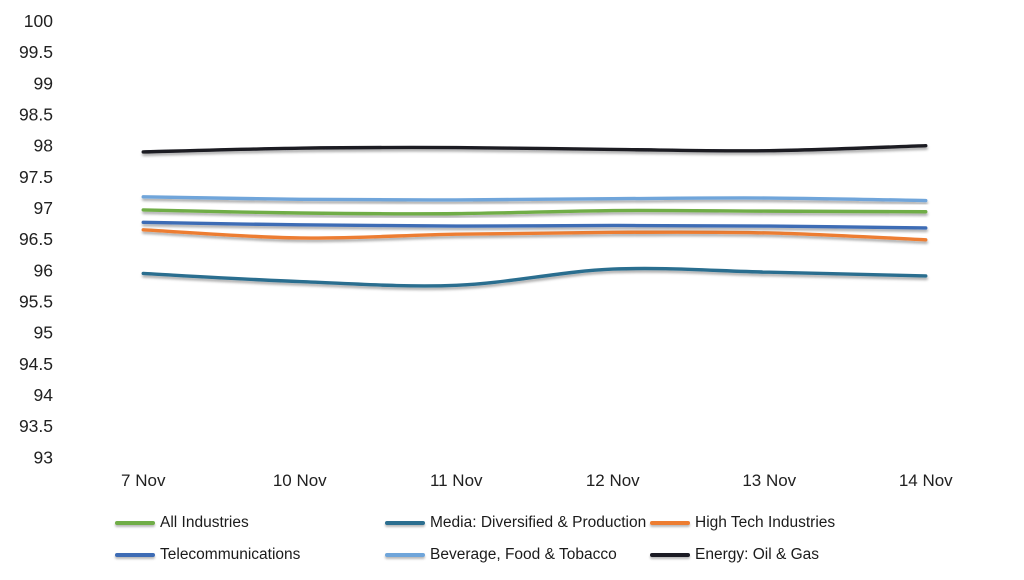  Describe the element at coordinates (613, 480) in the screenshot. I see `x-axis-tick-label: 12 Nov` at that location.